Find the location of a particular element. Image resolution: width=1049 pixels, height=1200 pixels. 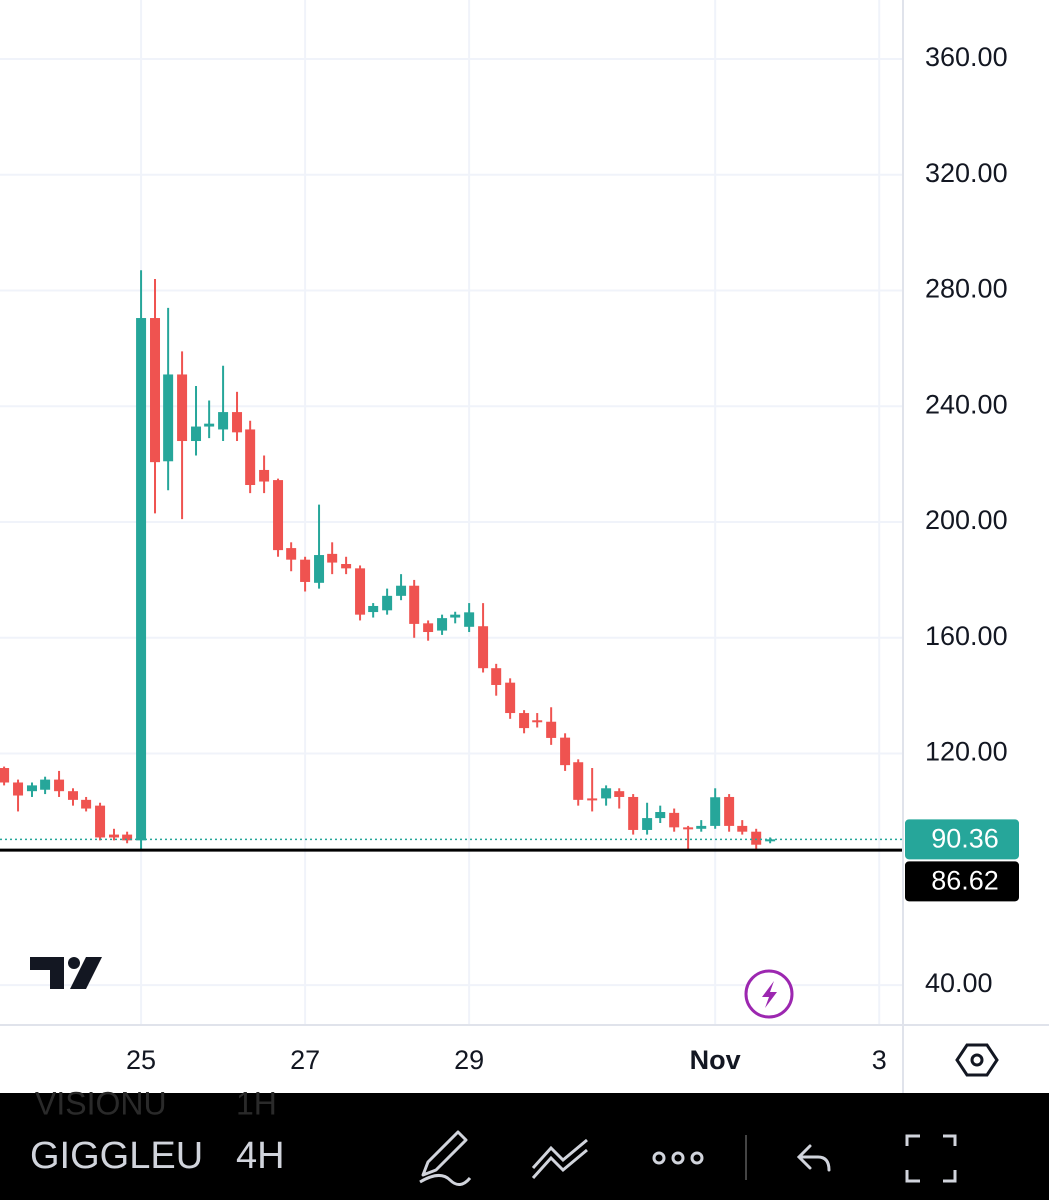

logo is located at coordinates (66, 973).